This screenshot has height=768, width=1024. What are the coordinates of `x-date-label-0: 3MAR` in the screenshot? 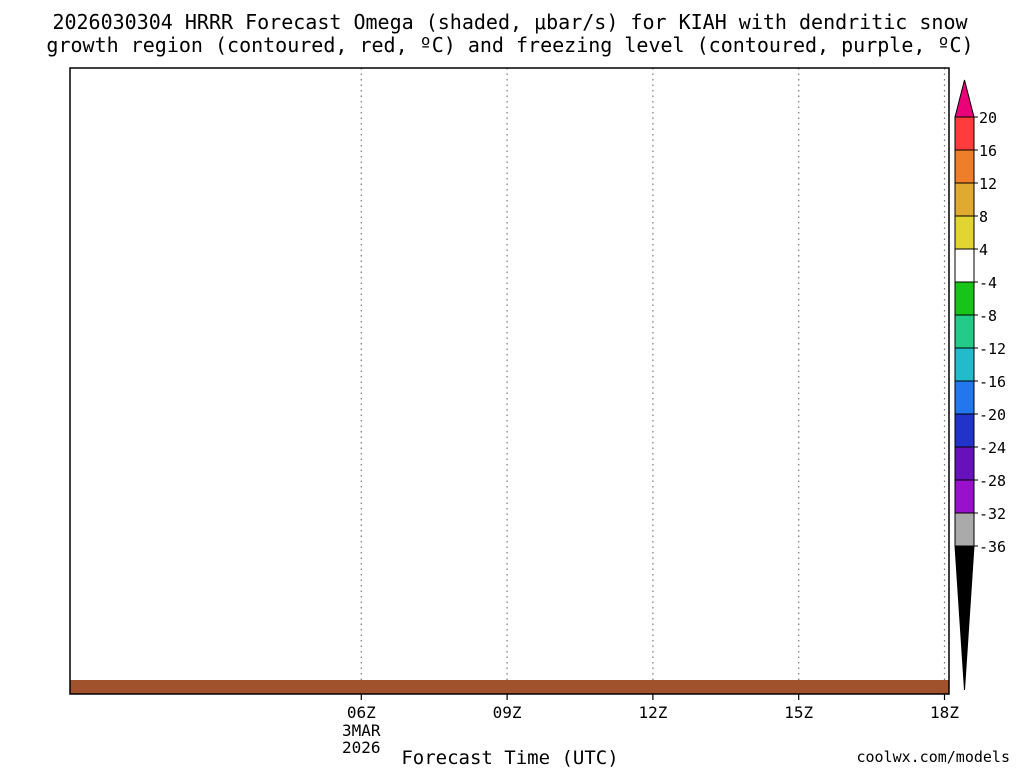 It's located at (361, 730).